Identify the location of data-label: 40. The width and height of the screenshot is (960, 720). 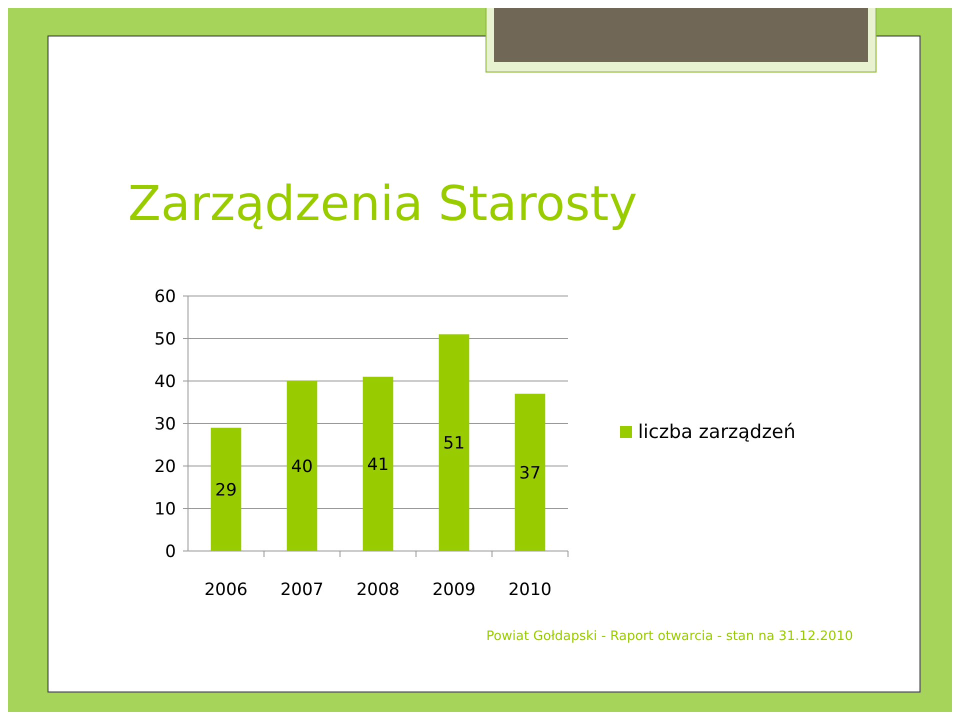
(302, 467).